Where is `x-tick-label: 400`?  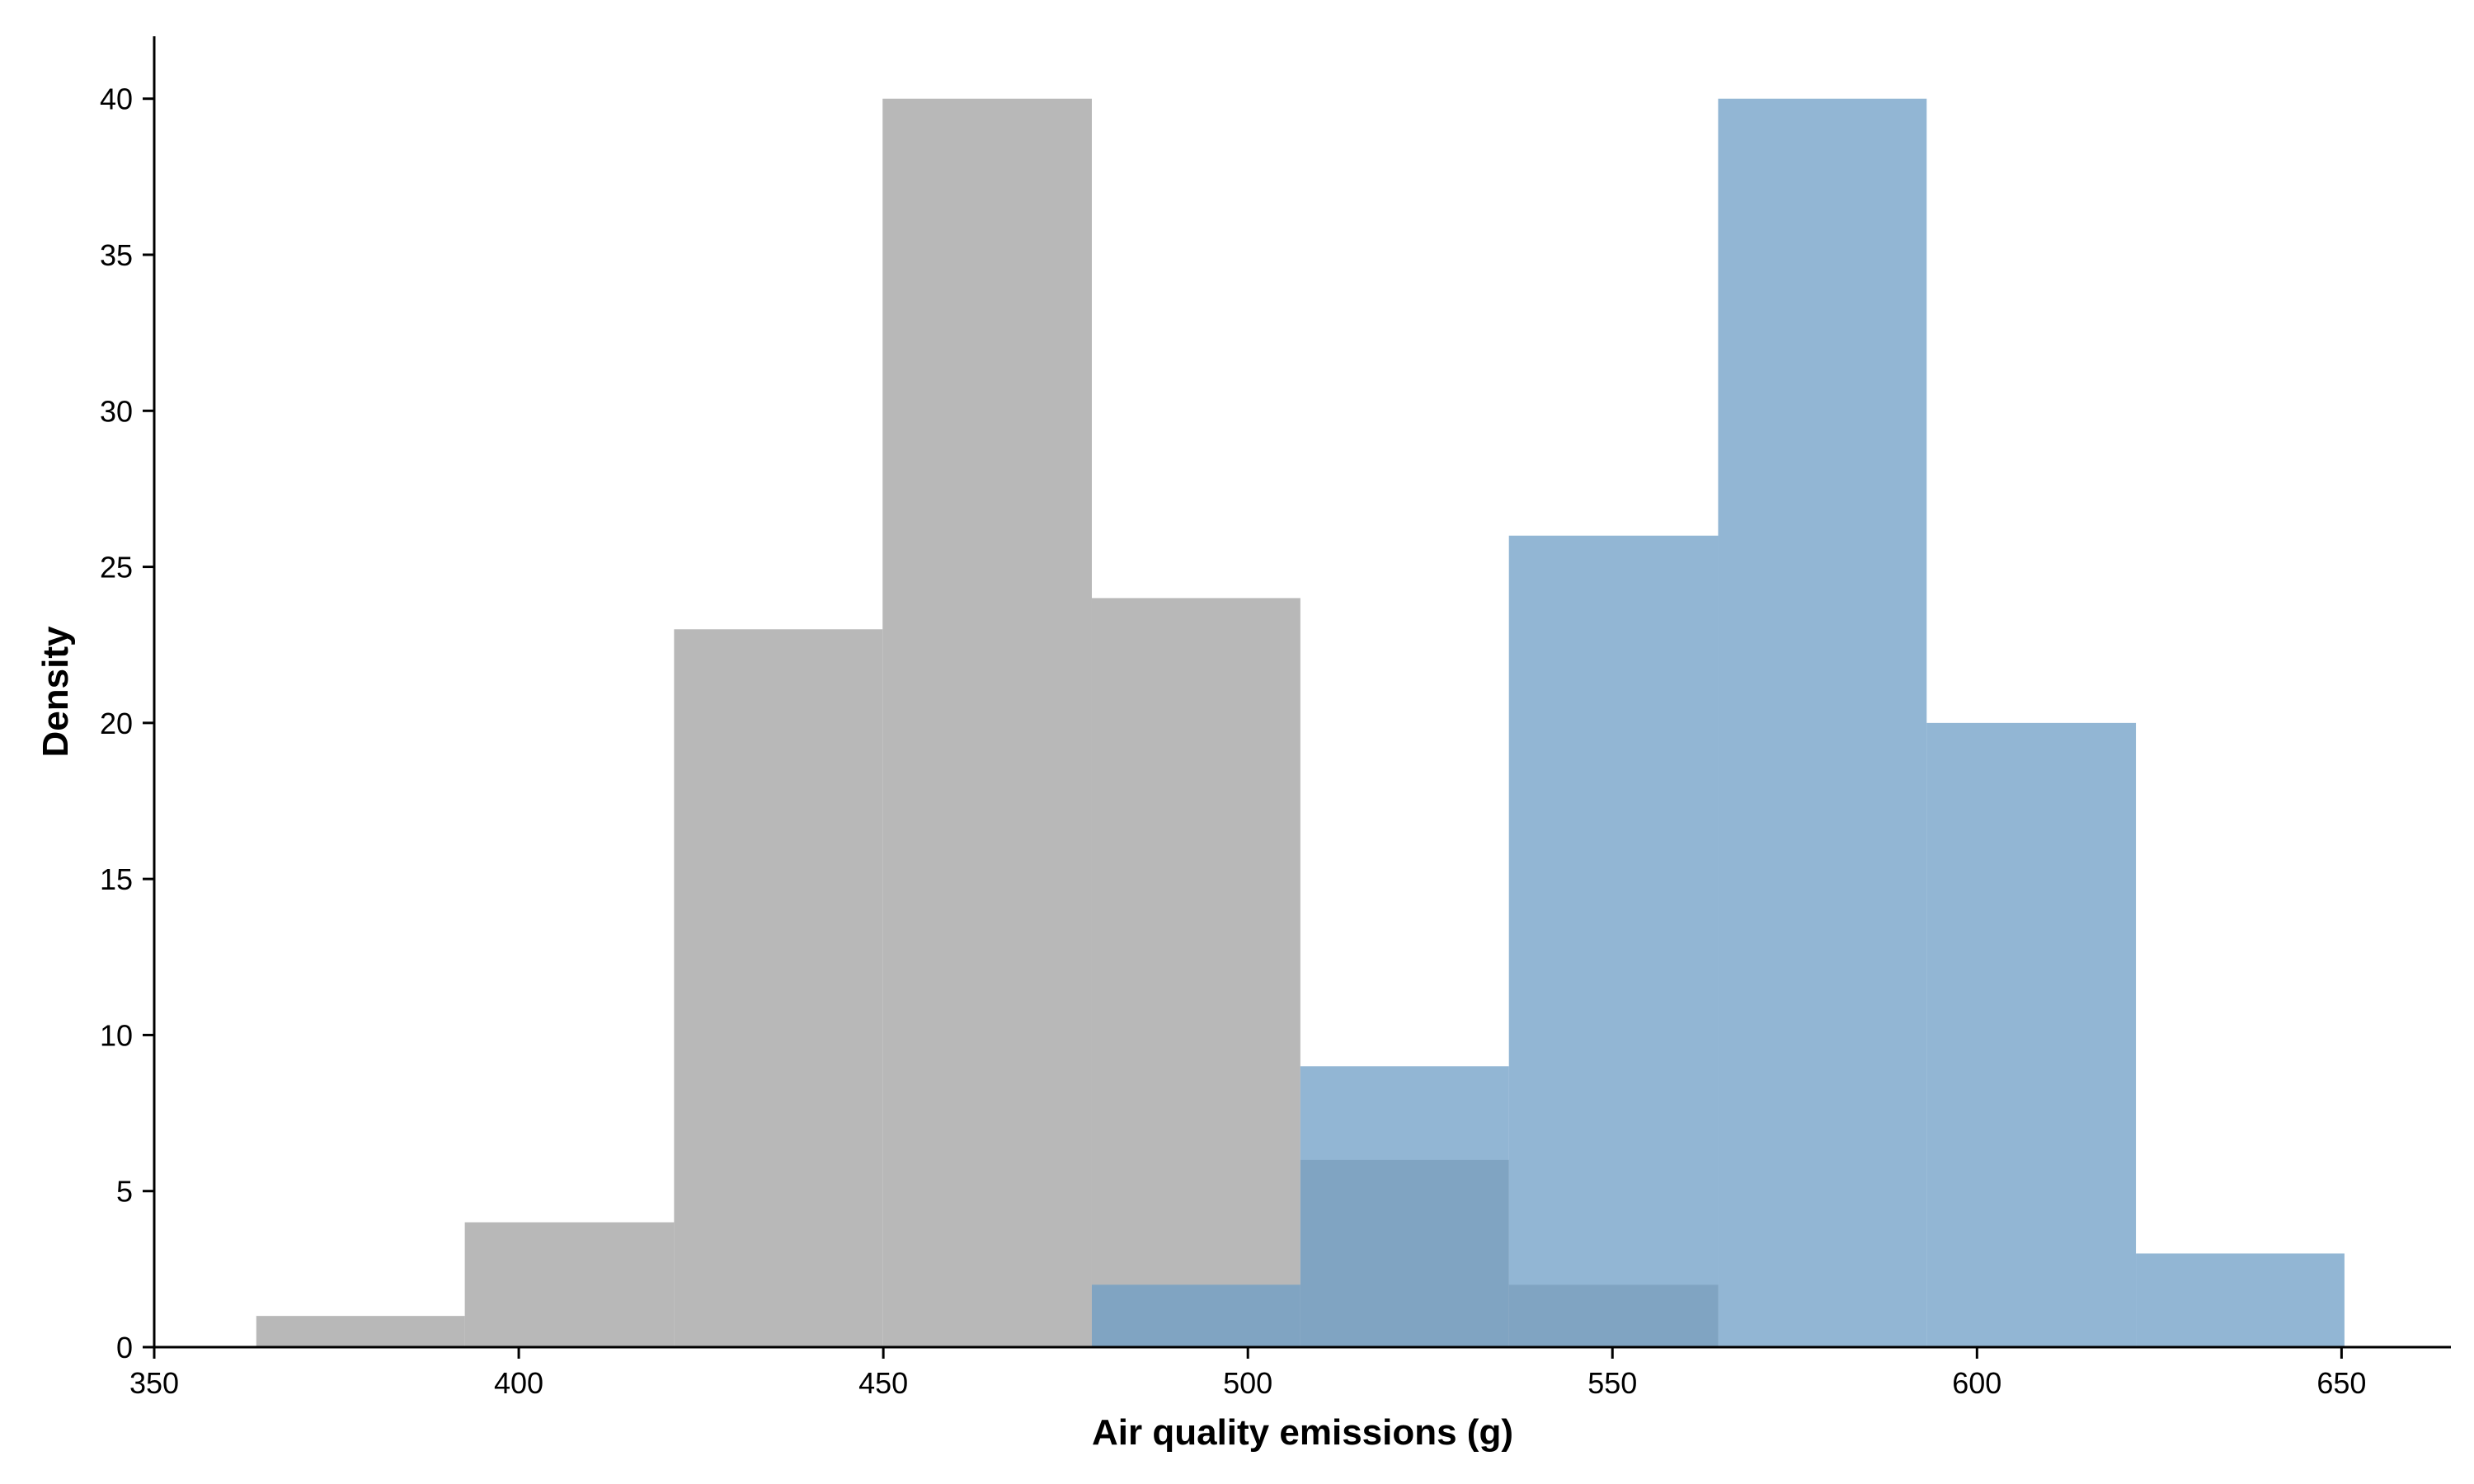
x-tick-label: 400 is located at coordinates (518, 1383).